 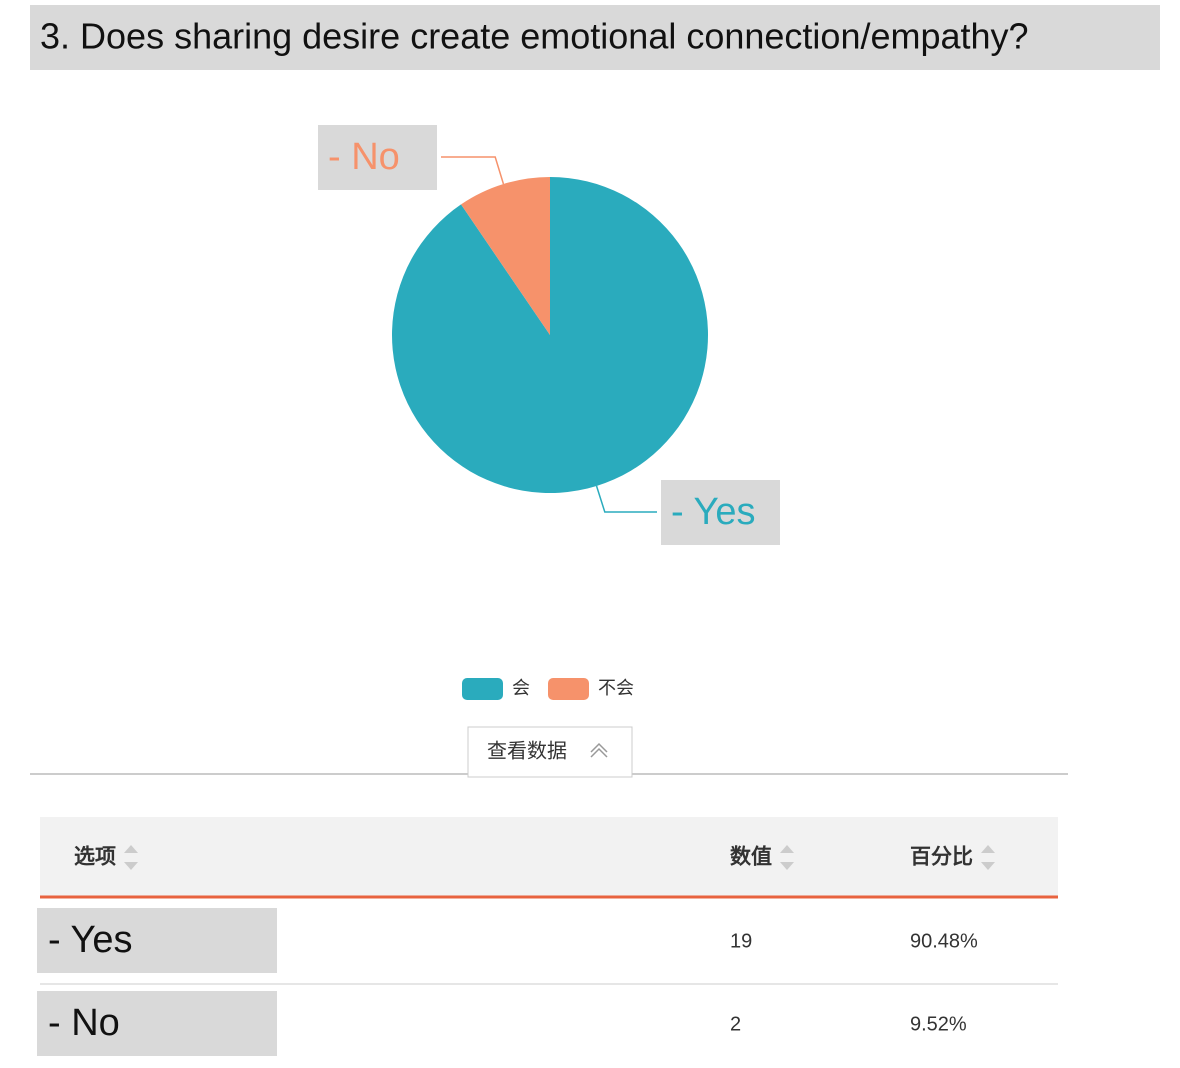 I want to click on slice-label: - Yes, so click(x=713, y=512).